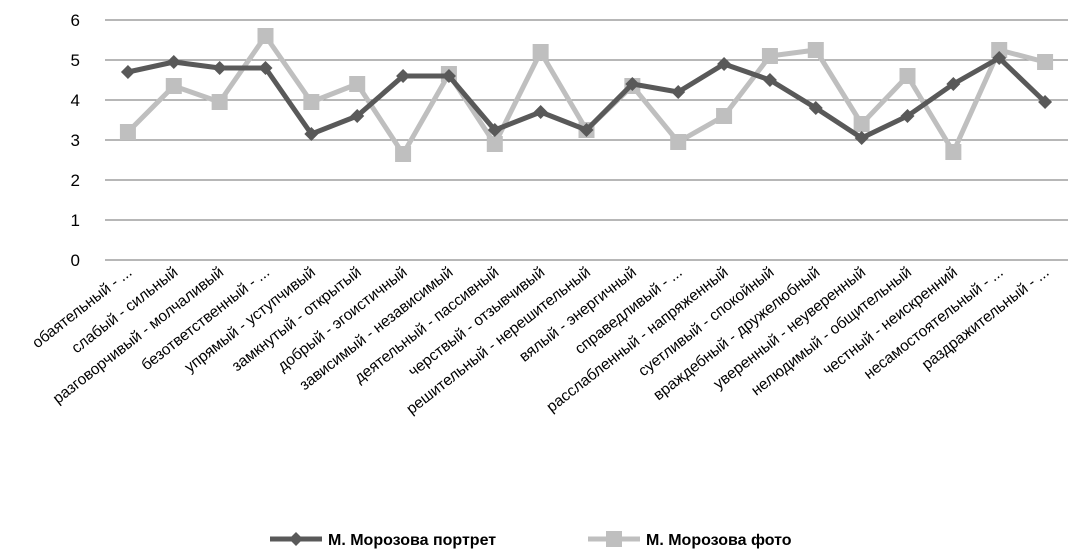  Describe the element at coordinates (75, 220) in the screenshot. I see `y-tick-label: 1` at that location.